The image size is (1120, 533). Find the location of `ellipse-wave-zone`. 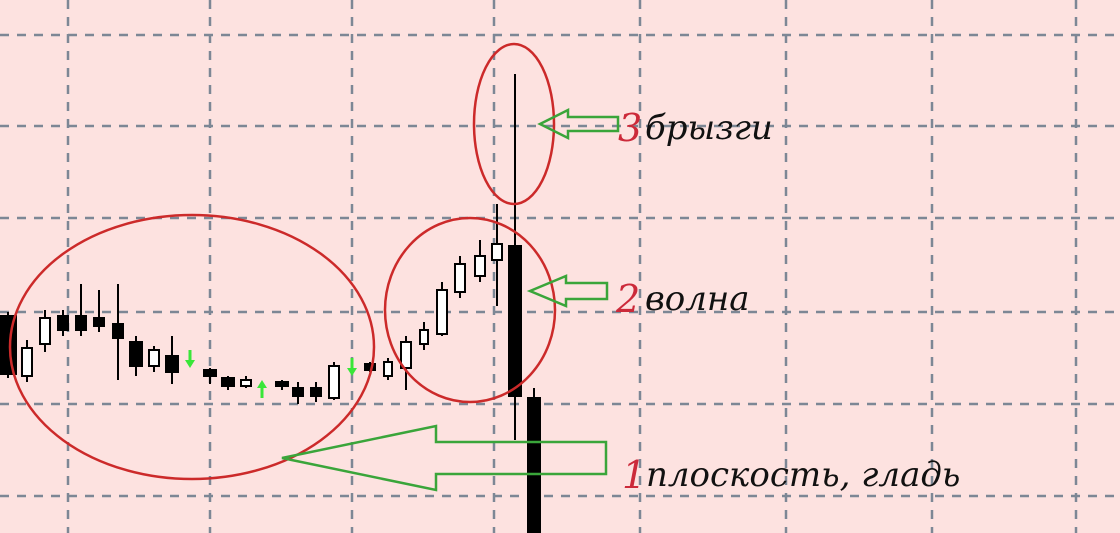

ellipse-wave-zone is located at coordinates (470, 310).